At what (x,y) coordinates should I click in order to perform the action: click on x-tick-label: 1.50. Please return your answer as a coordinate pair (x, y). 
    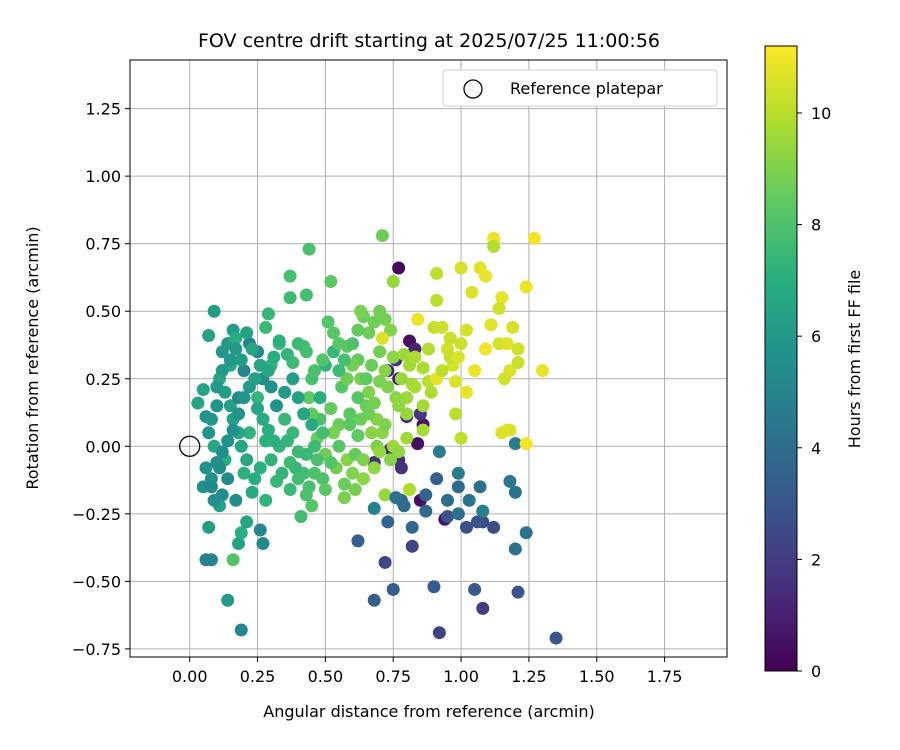
    Looking at the image, I should click on (597, 676).